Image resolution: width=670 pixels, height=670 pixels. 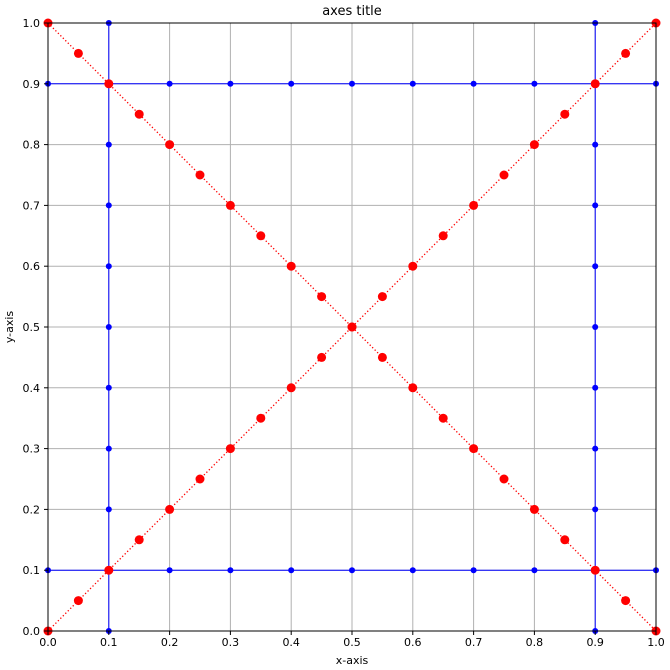 What do you see at coordinates (48, 642) in the screenshot?
I see `x-tick-label: 0.0` at bounding box center [48, 642].